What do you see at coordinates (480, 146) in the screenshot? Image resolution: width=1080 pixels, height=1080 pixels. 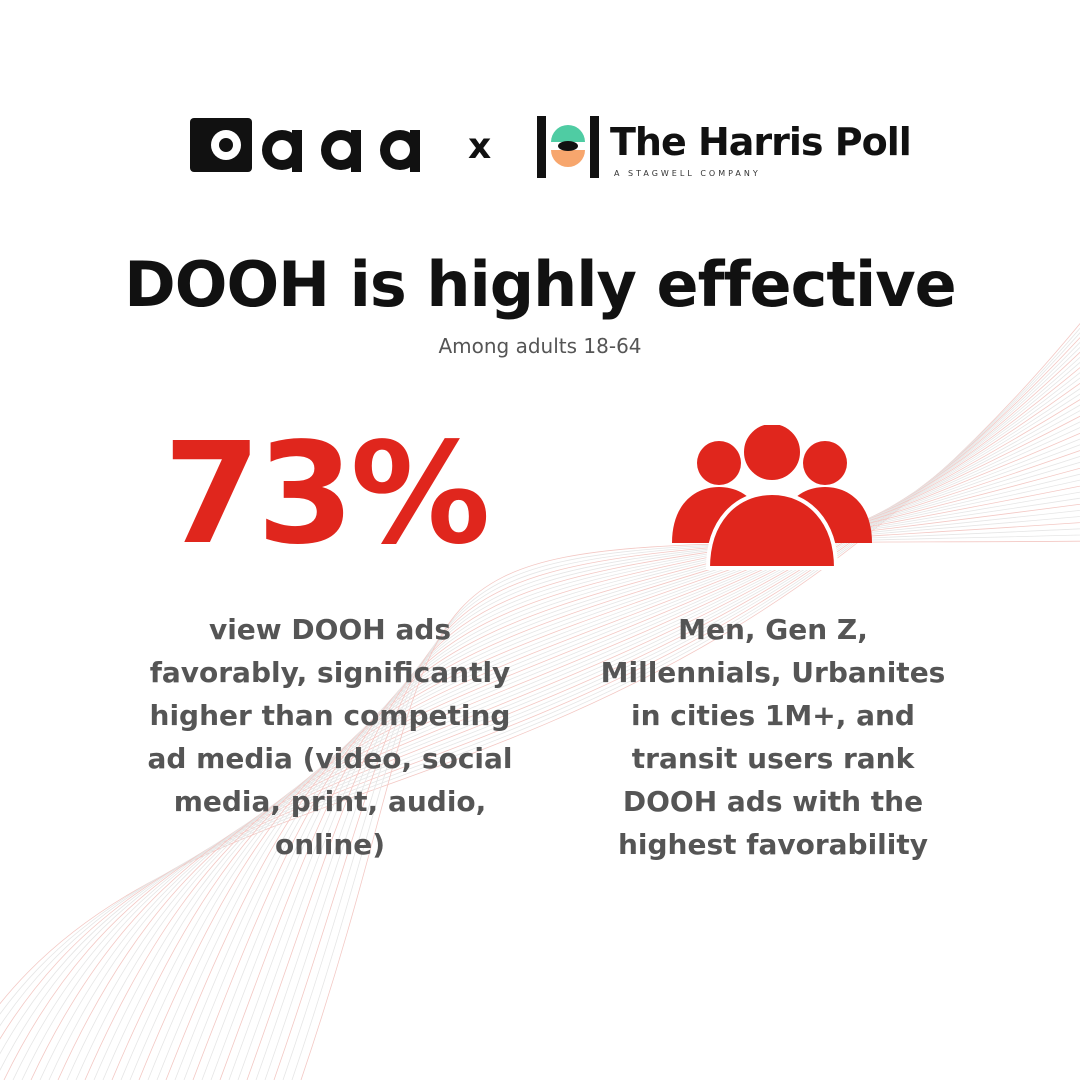 I see `logo-separator: x` at bounding box center [480, 146].